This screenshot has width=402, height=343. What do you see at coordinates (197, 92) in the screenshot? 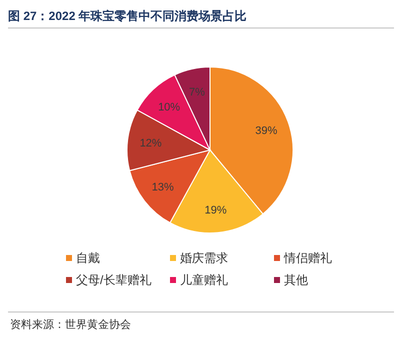
I see `data-label: 7%` at bounding box center [197, 92].